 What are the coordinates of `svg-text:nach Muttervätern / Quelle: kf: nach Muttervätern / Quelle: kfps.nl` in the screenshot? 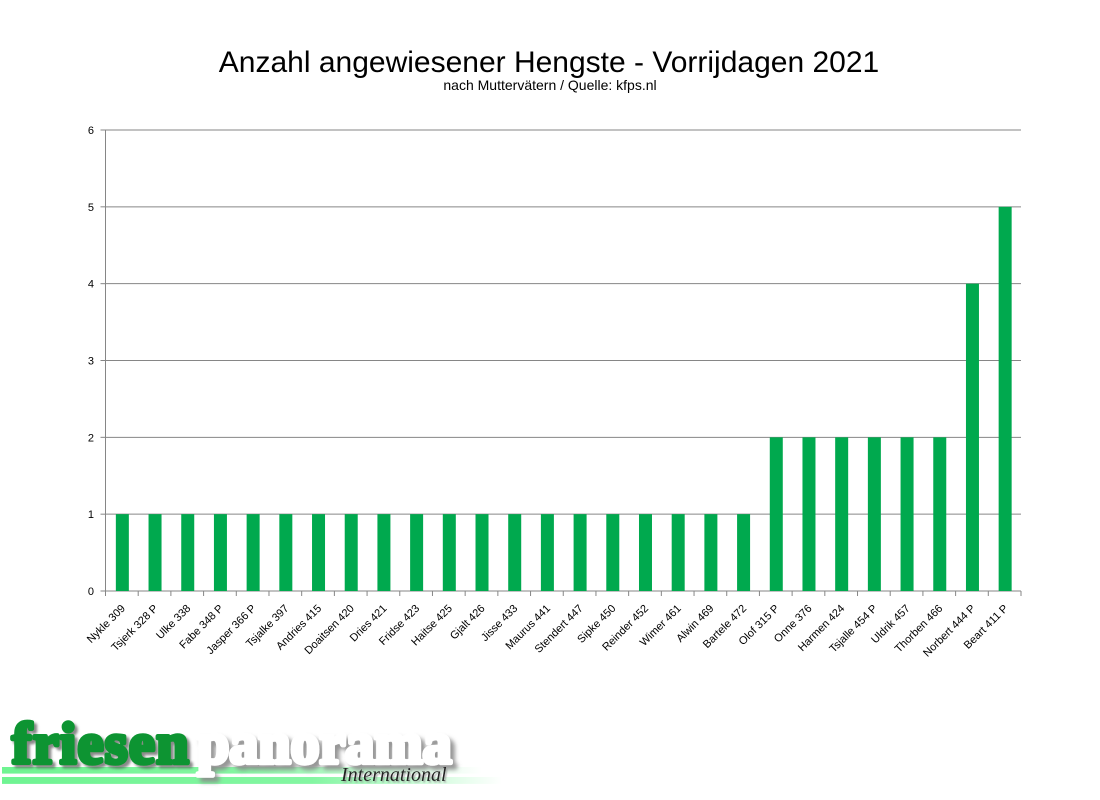 It's located at (549, 85).